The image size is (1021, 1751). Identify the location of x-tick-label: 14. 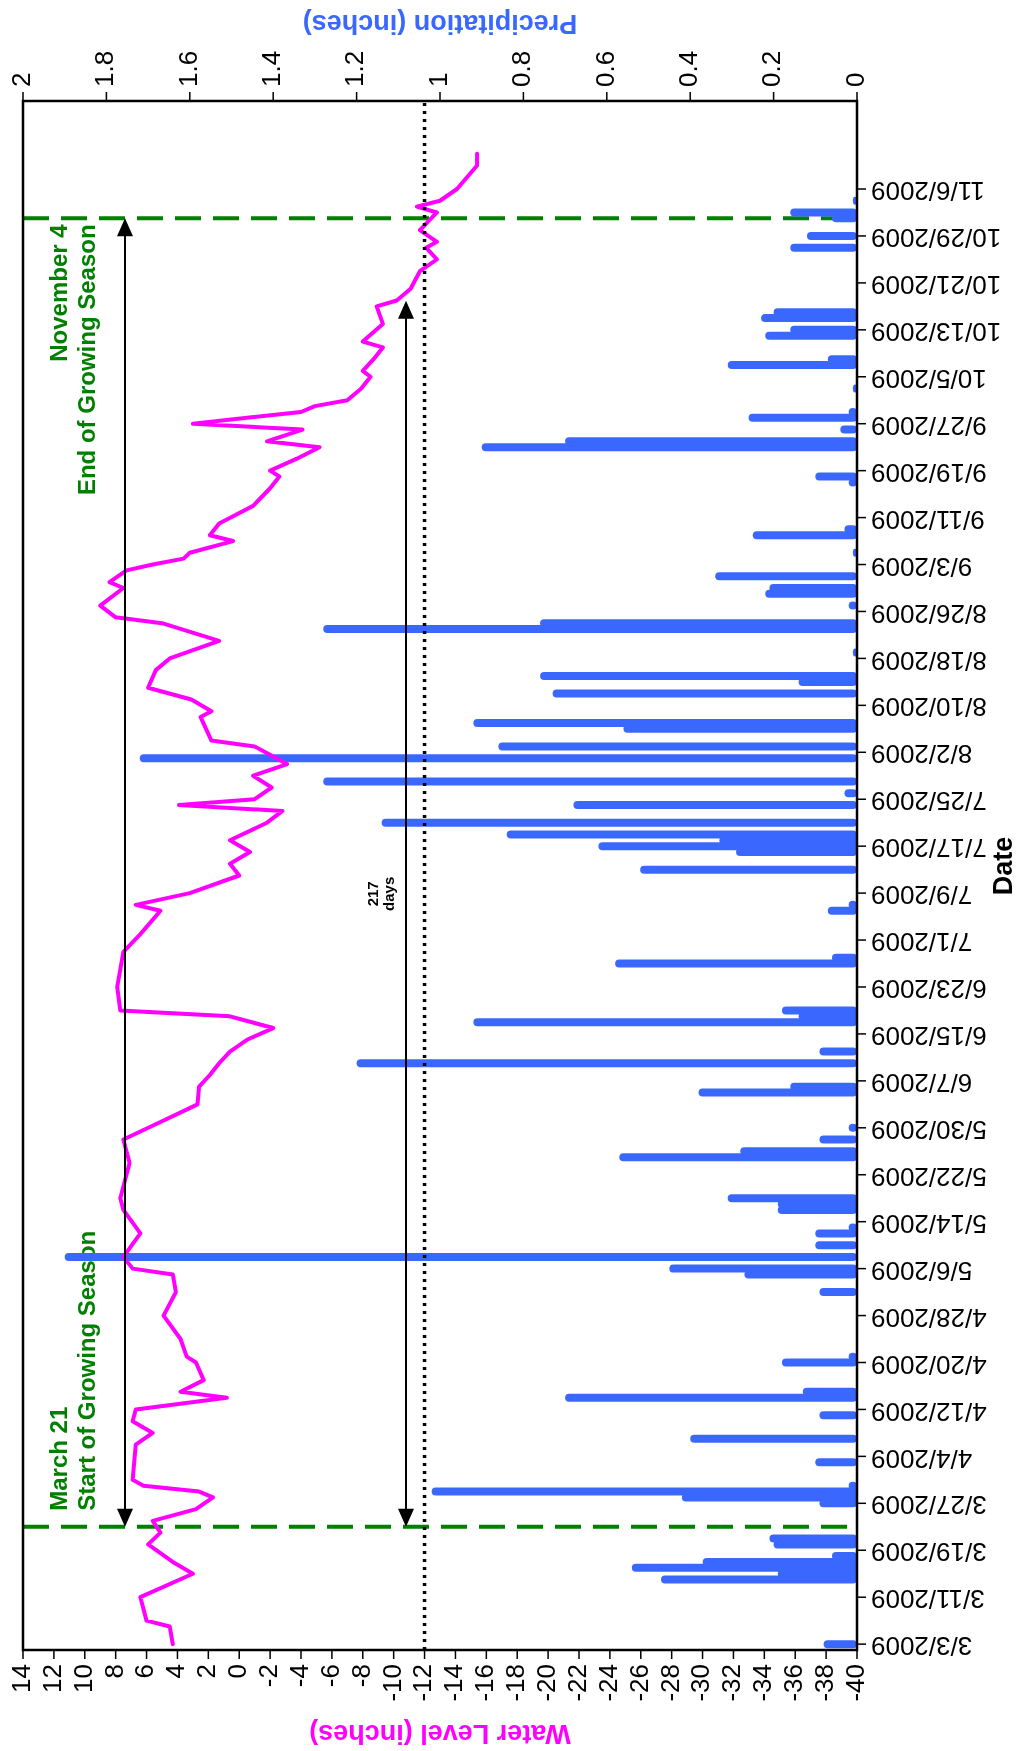
(20, 1678).